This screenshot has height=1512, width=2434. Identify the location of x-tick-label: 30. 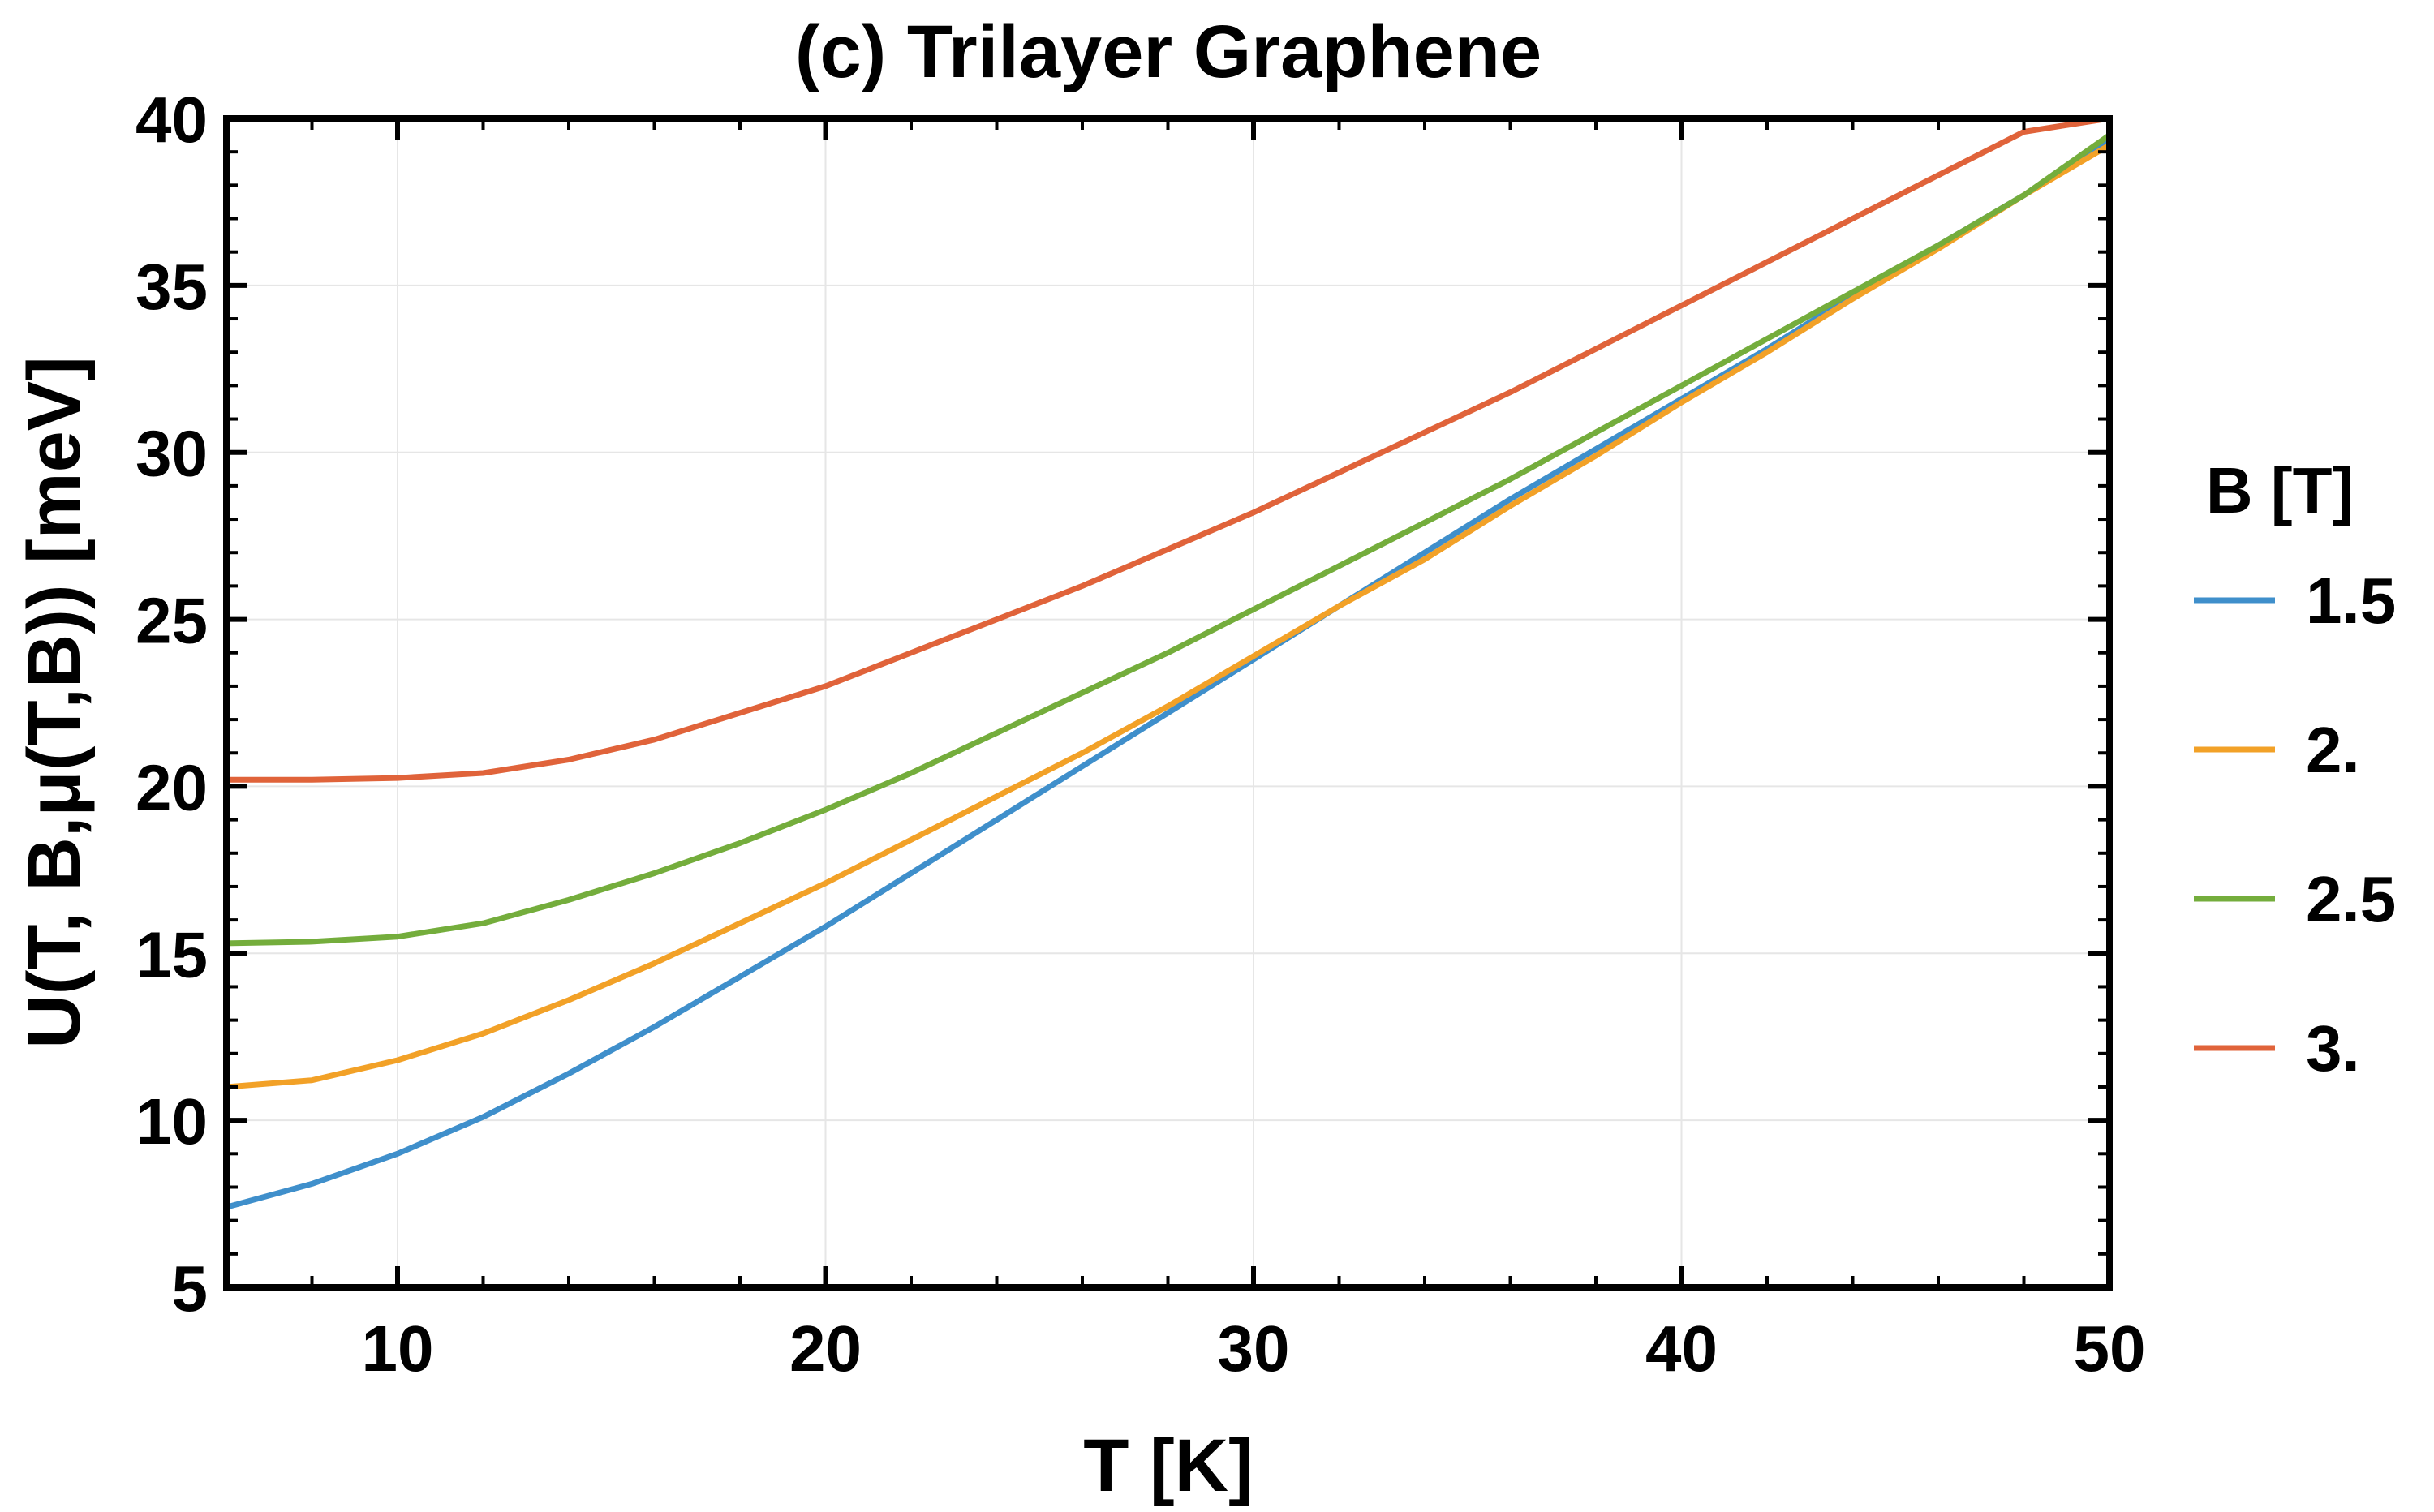
(1254, 1348).